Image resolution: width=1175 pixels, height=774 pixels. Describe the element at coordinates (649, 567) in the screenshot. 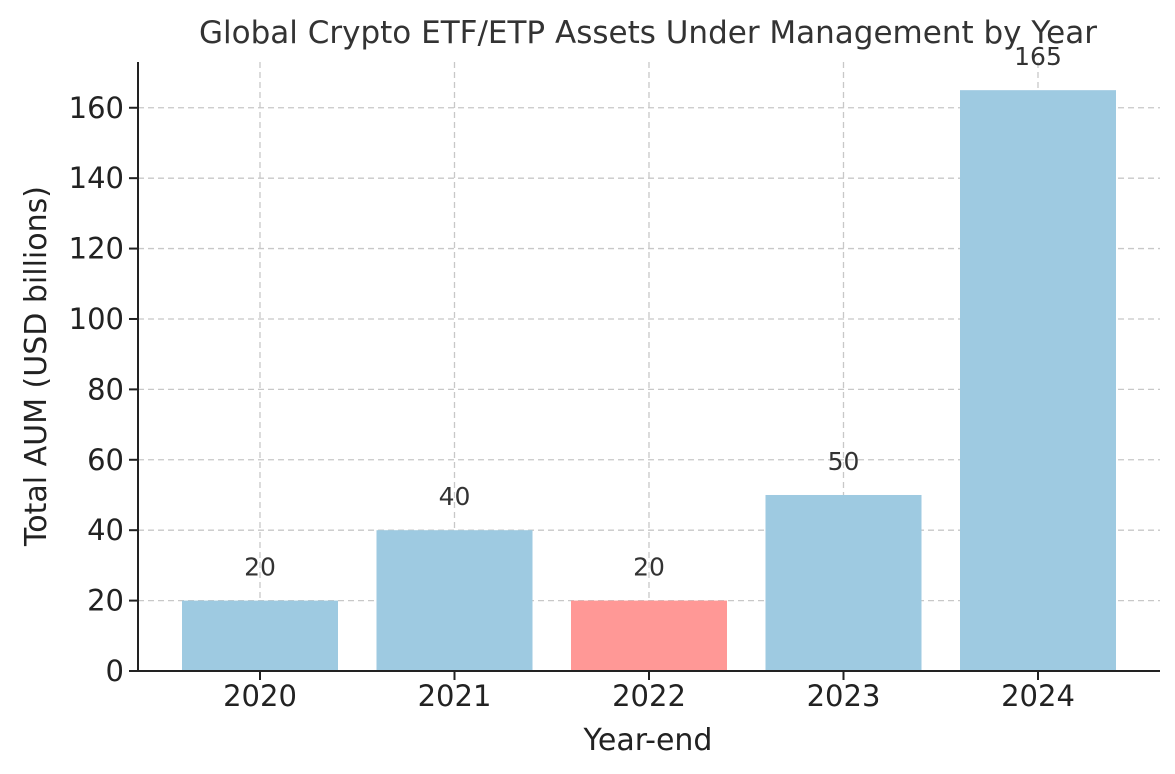

I see `data-label-2022: 20` at that location.